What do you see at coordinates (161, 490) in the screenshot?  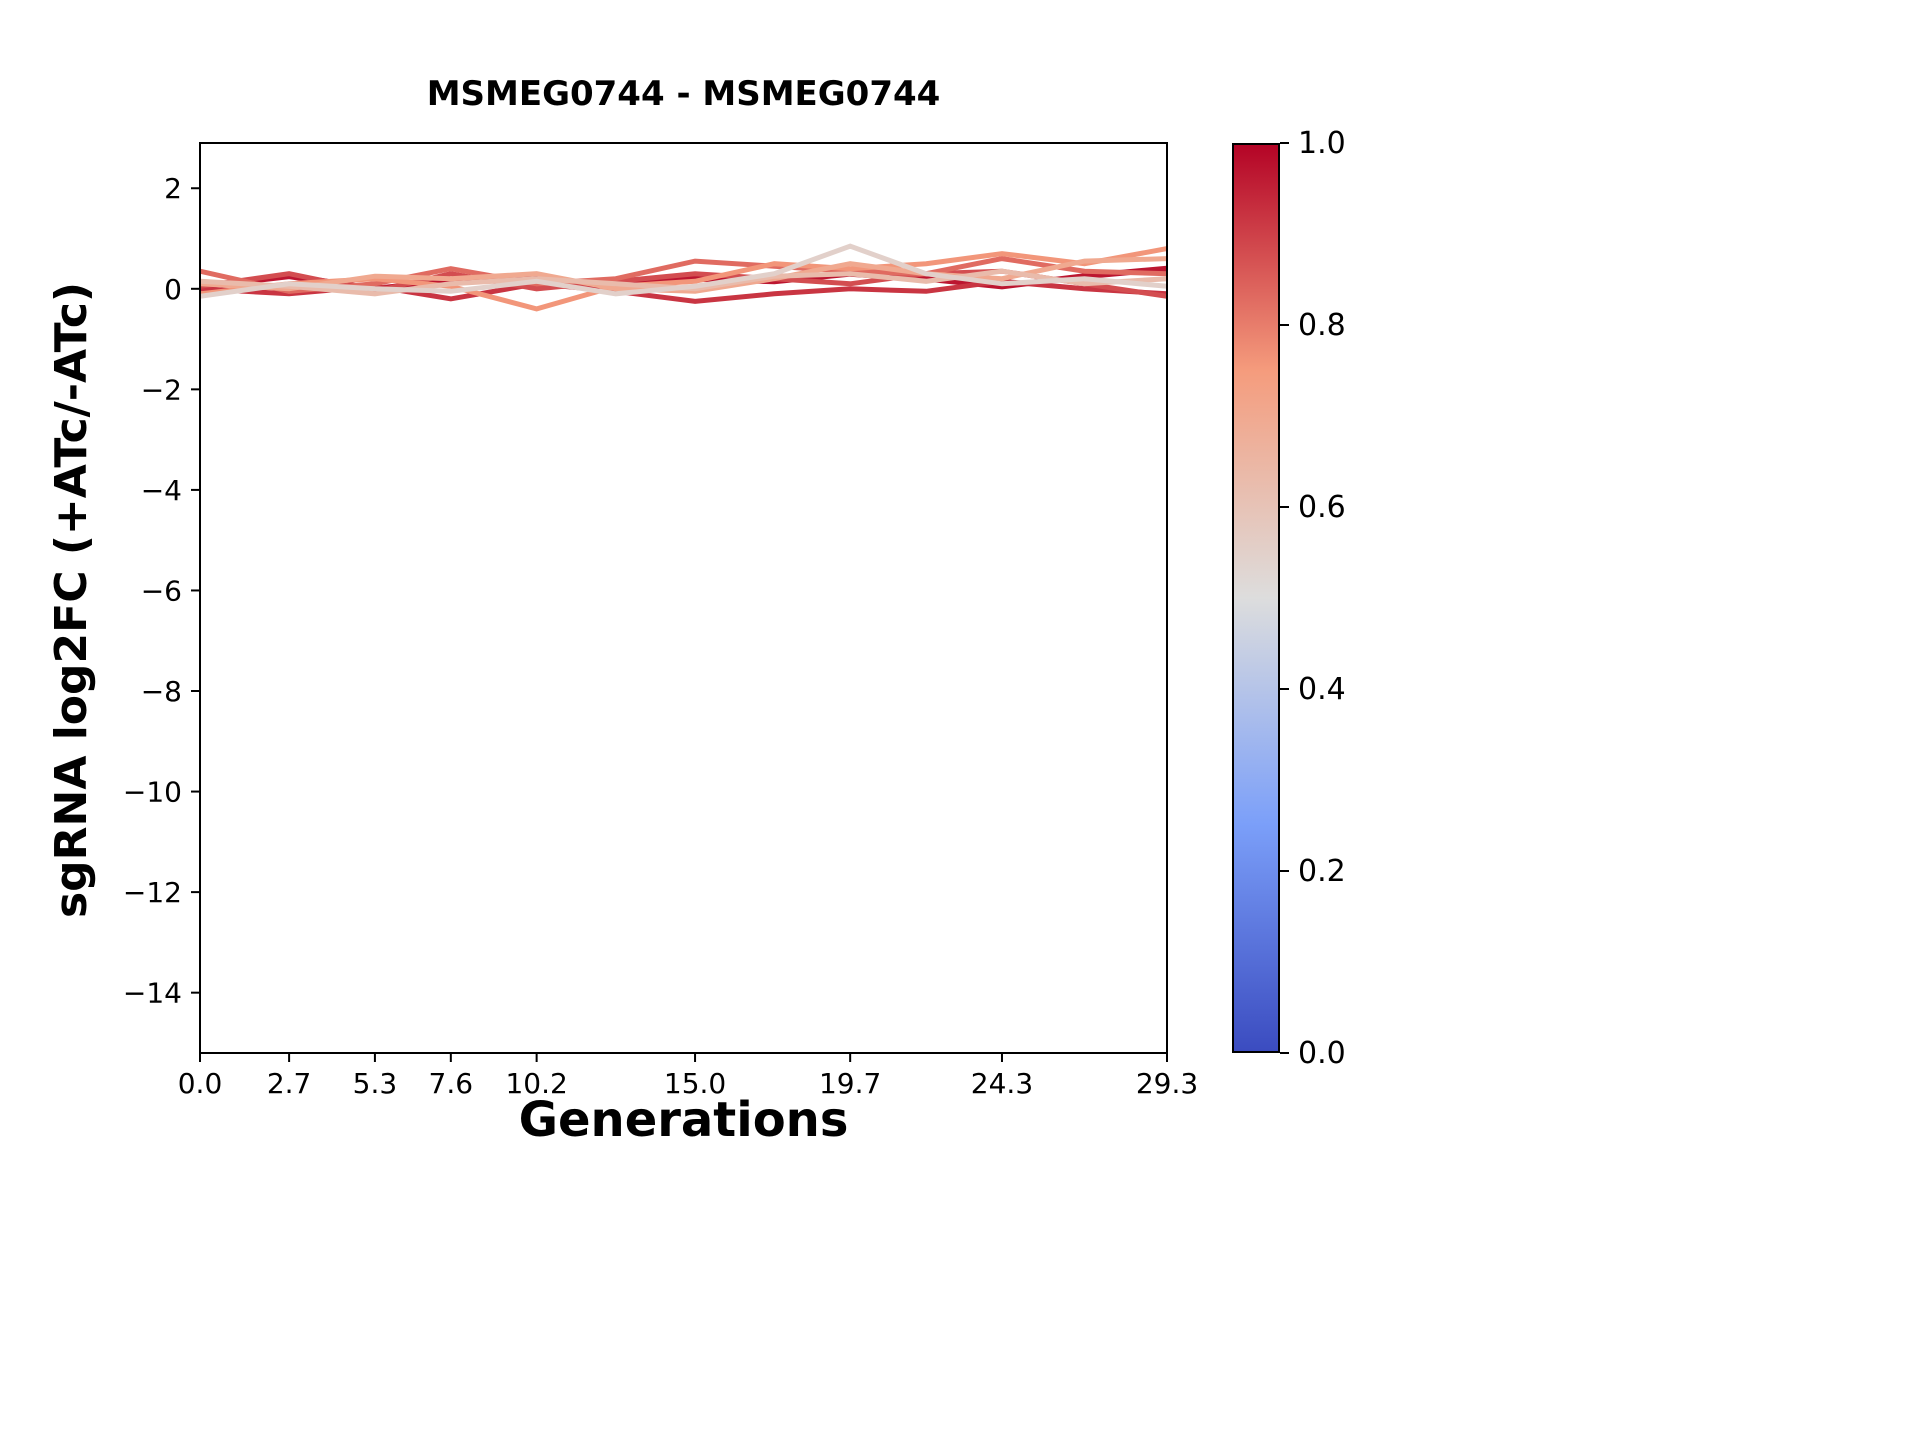 I see `y-tick-label: −4` at bounding box center [161, 490].